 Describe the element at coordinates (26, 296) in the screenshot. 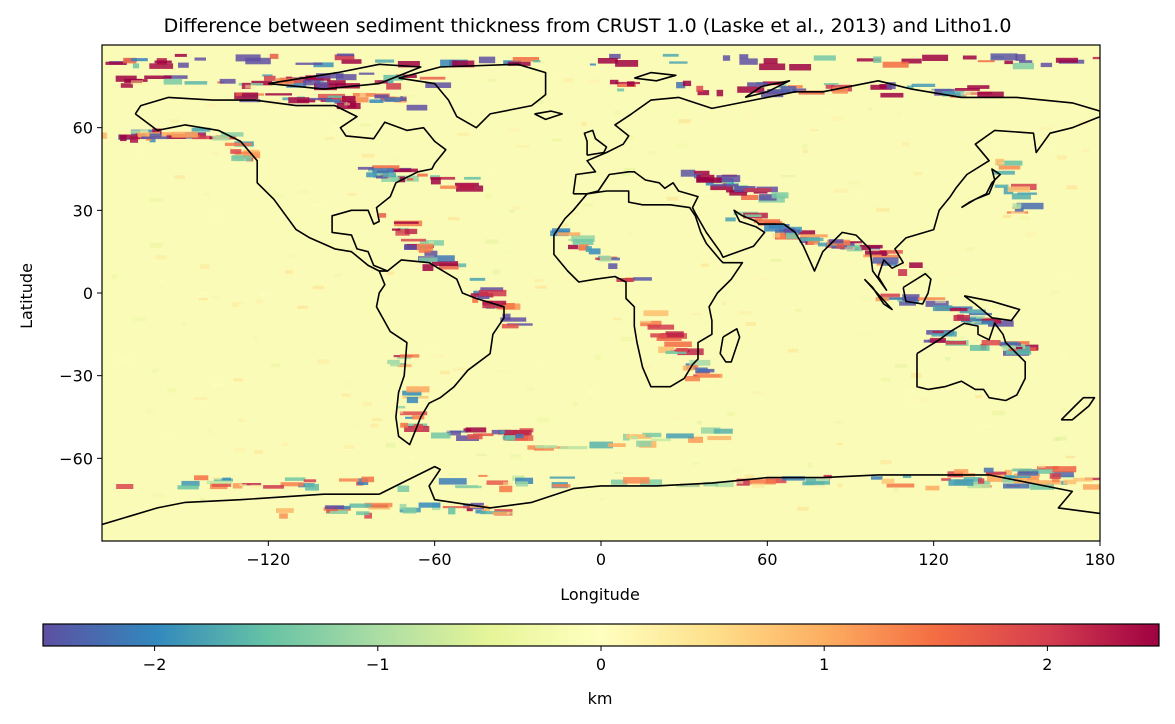

I see `y-axis-label: Latitude` at that location.